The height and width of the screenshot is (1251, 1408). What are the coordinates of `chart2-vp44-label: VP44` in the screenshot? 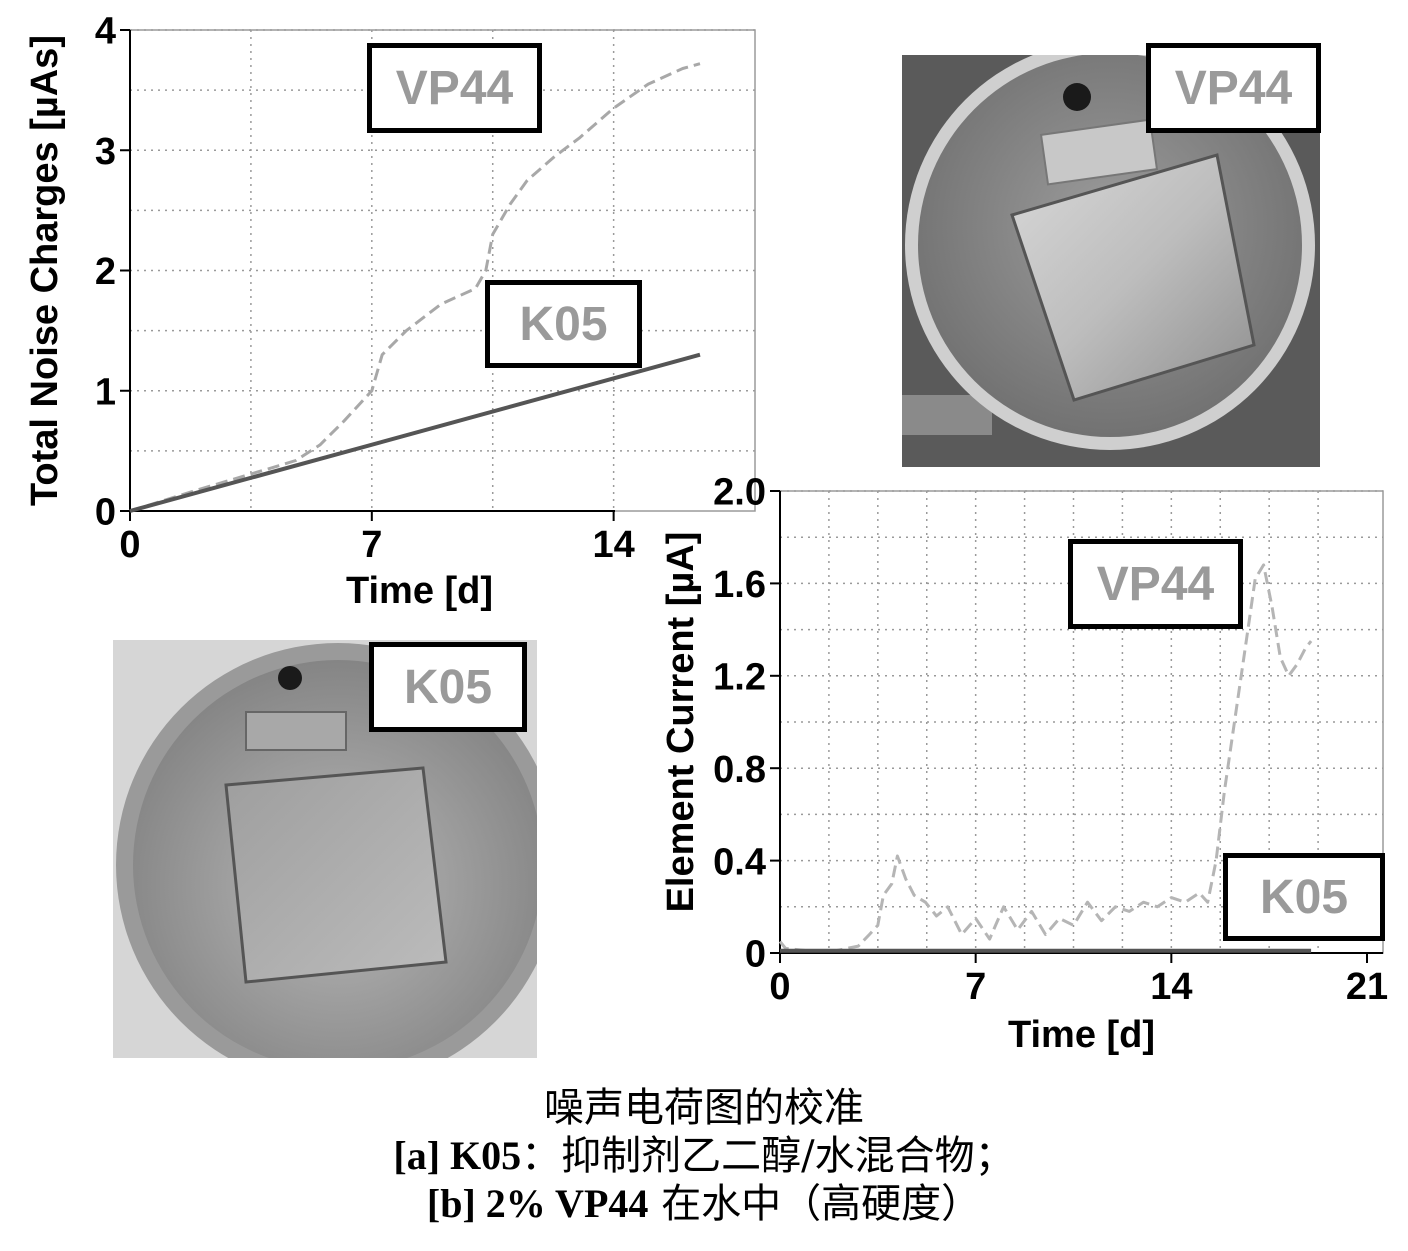 It's located at (1155, 584).